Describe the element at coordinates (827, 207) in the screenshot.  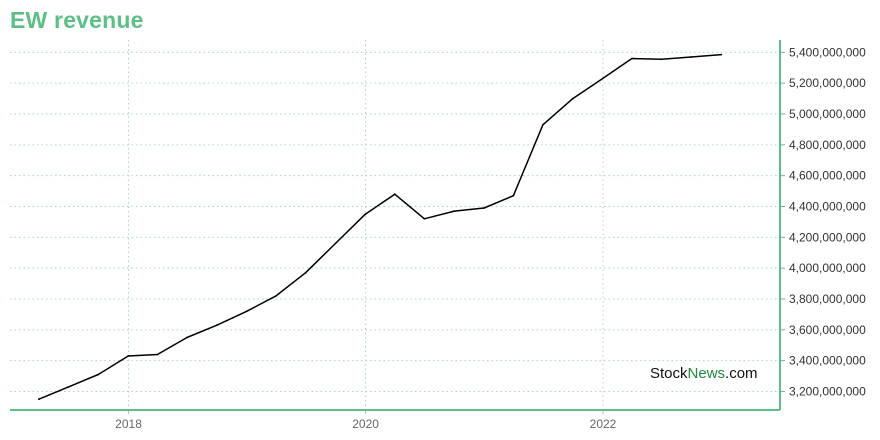
I see `y-tick-label: 4,400,000,000` at that location.